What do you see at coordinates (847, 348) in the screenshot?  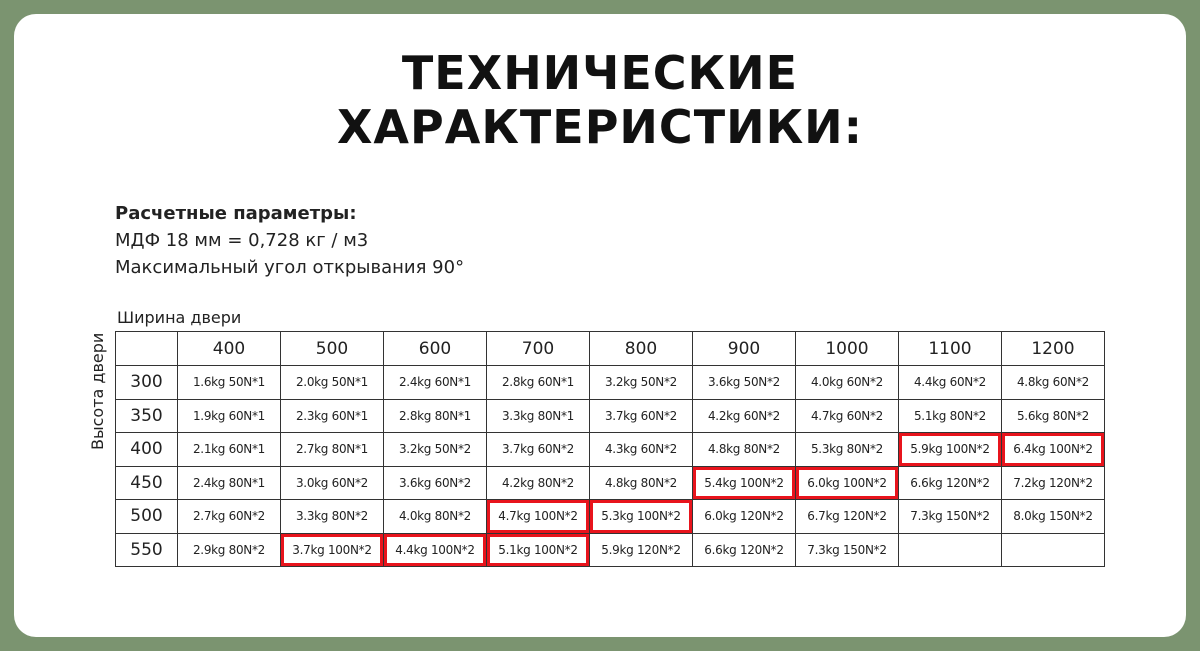 I see `column-header: 1000` at bounding box center [847, 348].